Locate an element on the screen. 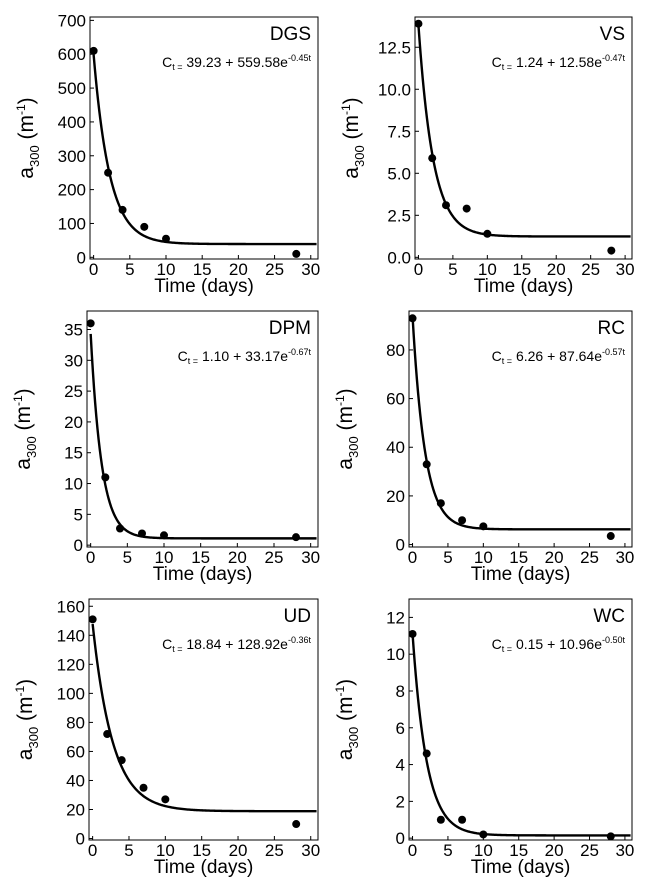 This screenshot has height=889, width=646. equation-body: 1.10 + 33.17e is located at coordinates (243, 356).